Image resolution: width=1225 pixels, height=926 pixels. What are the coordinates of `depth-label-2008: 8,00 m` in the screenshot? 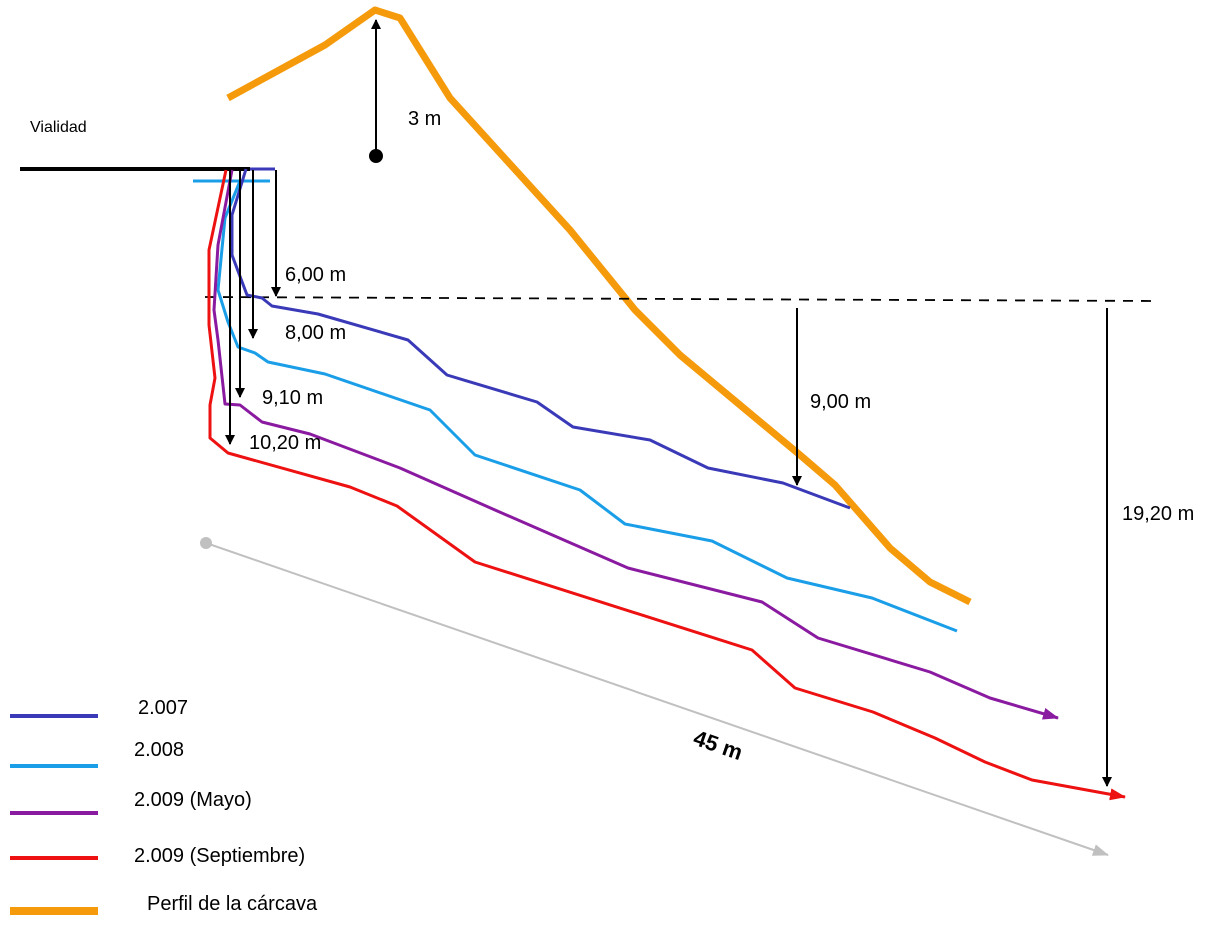 It's located at (315, 333).